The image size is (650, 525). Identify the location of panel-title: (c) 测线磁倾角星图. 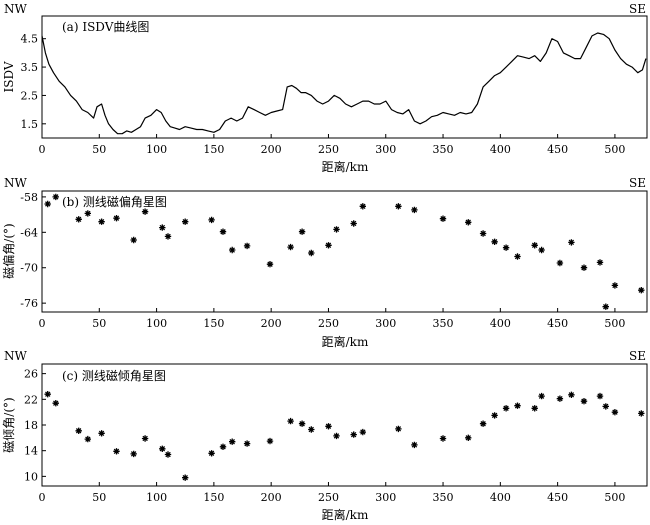
(114, 375).